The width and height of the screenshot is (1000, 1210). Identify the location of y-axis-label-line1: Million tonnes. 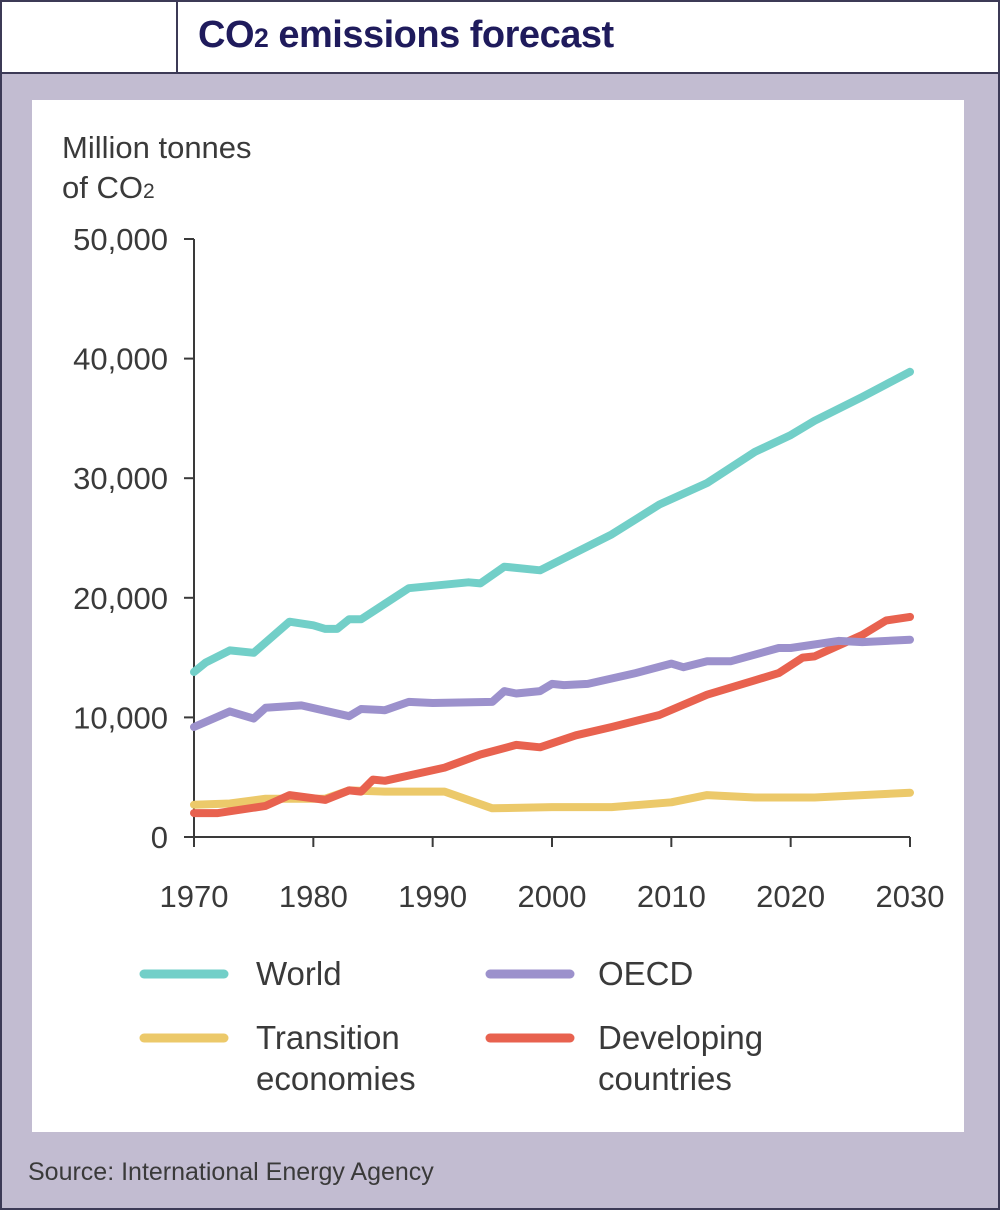
(157, 147).